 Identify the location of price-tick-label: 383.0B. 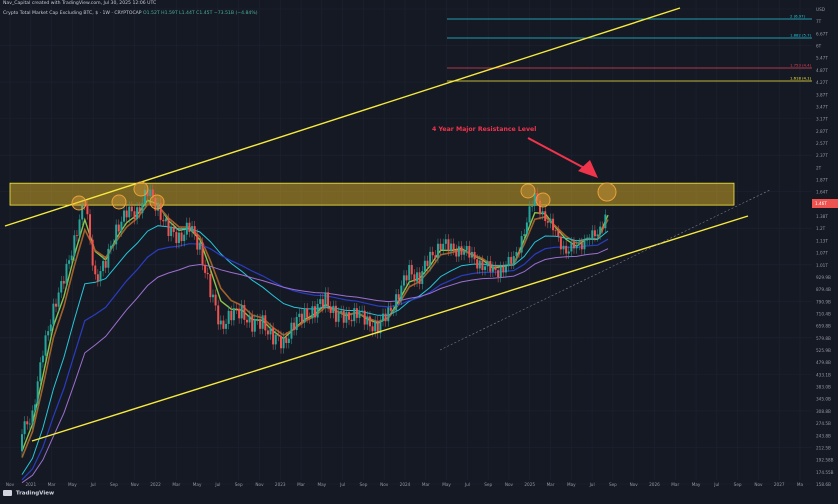
(823, 387).